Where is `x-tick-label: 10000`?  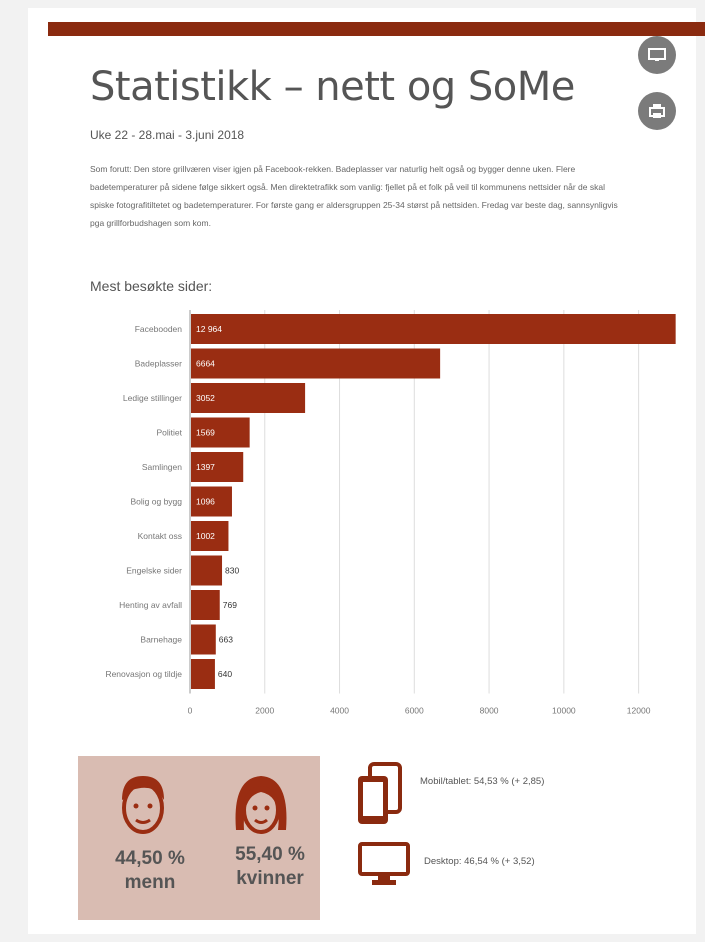 x-tick-label: 10000 is located at coordinates (564, 711).